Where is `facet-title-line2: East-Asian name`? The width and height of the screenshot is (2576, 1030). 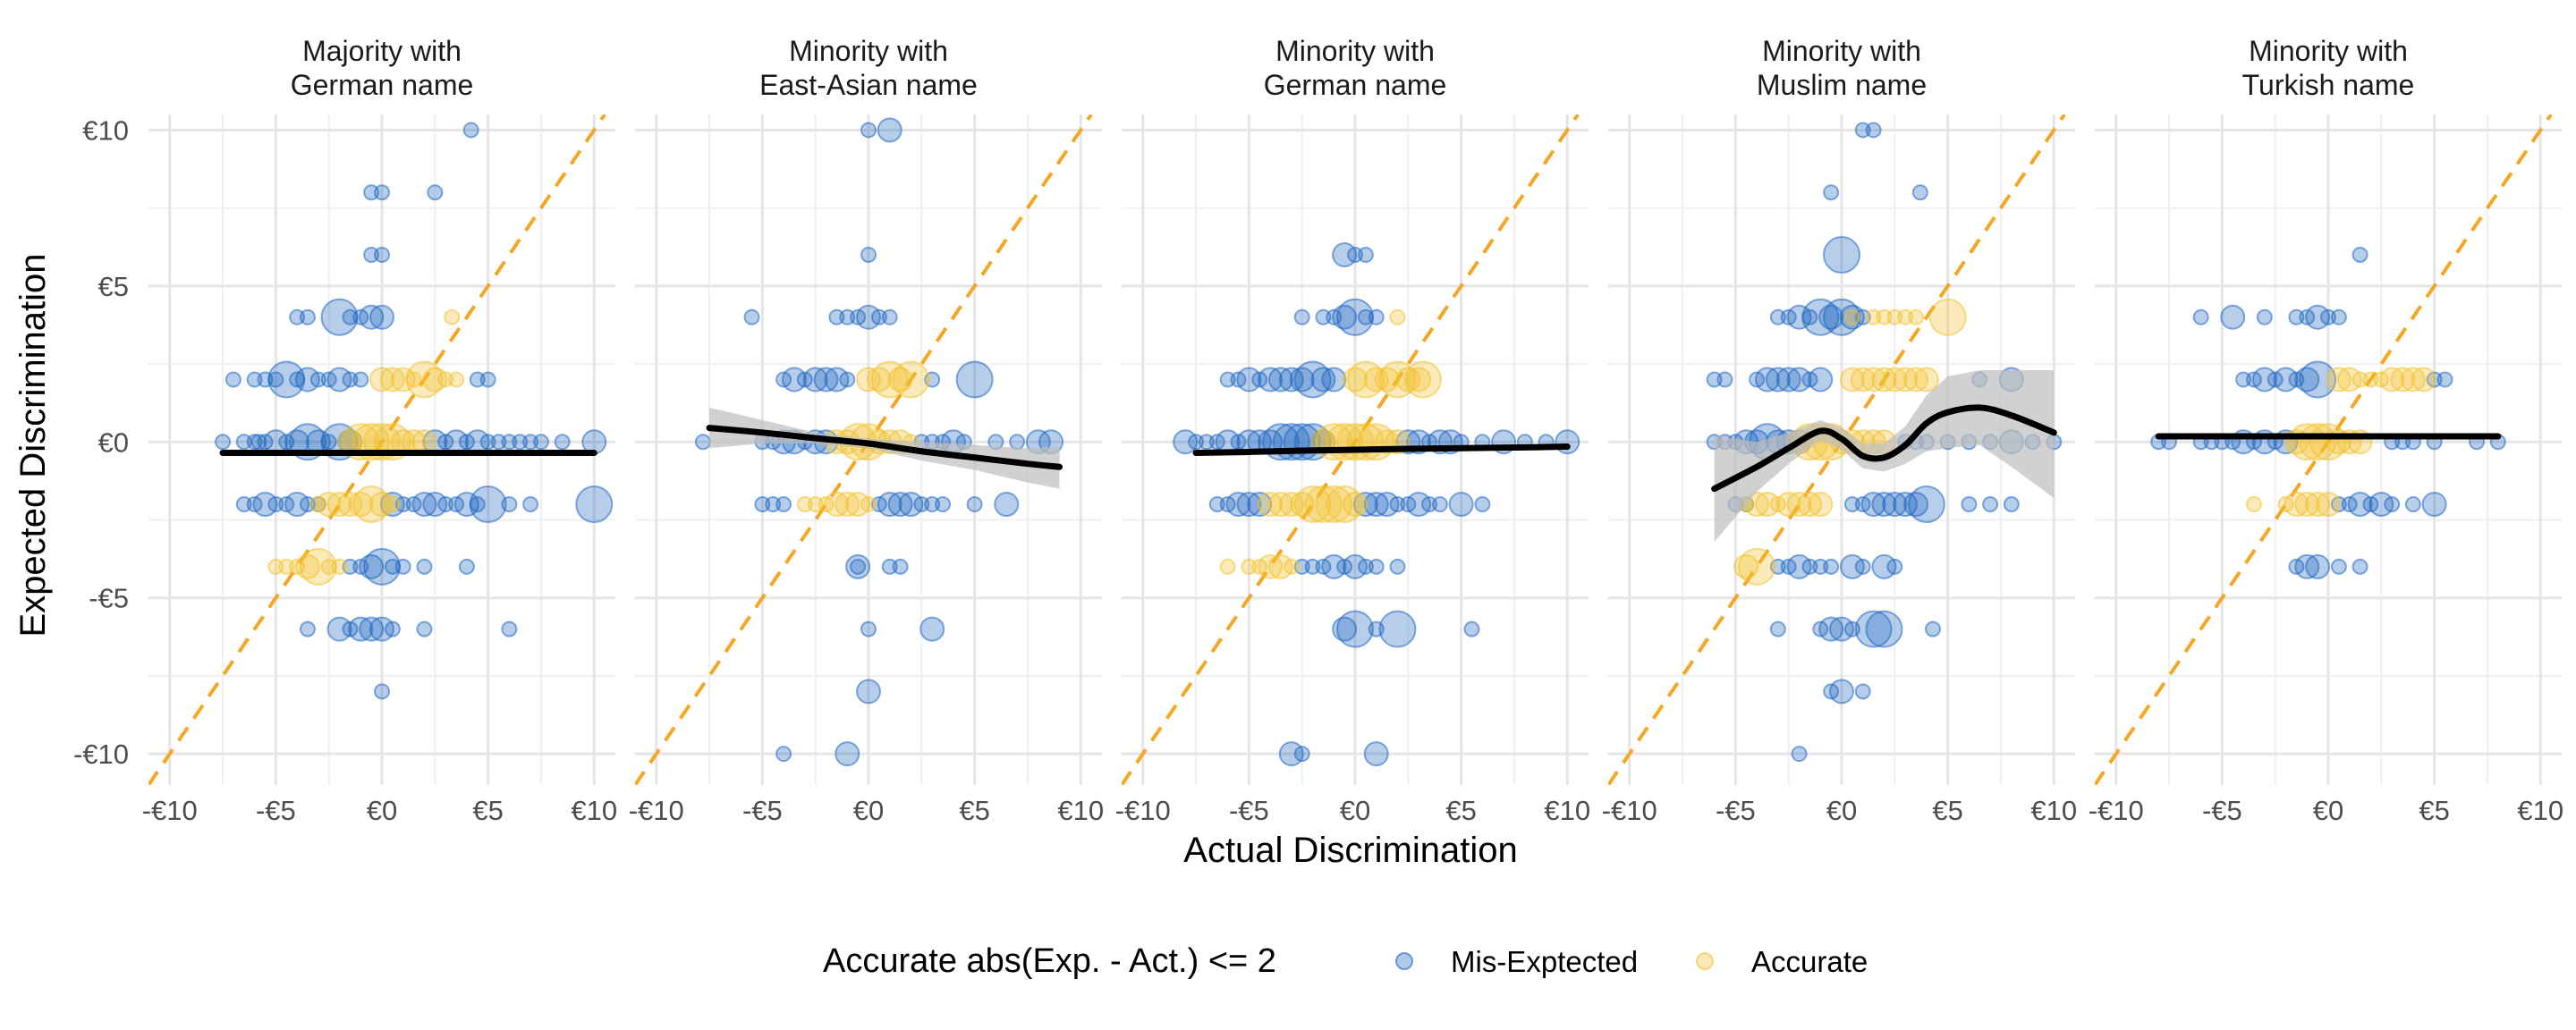 facet-title-line2: East-Asian name is located at coordinates (868, 85).